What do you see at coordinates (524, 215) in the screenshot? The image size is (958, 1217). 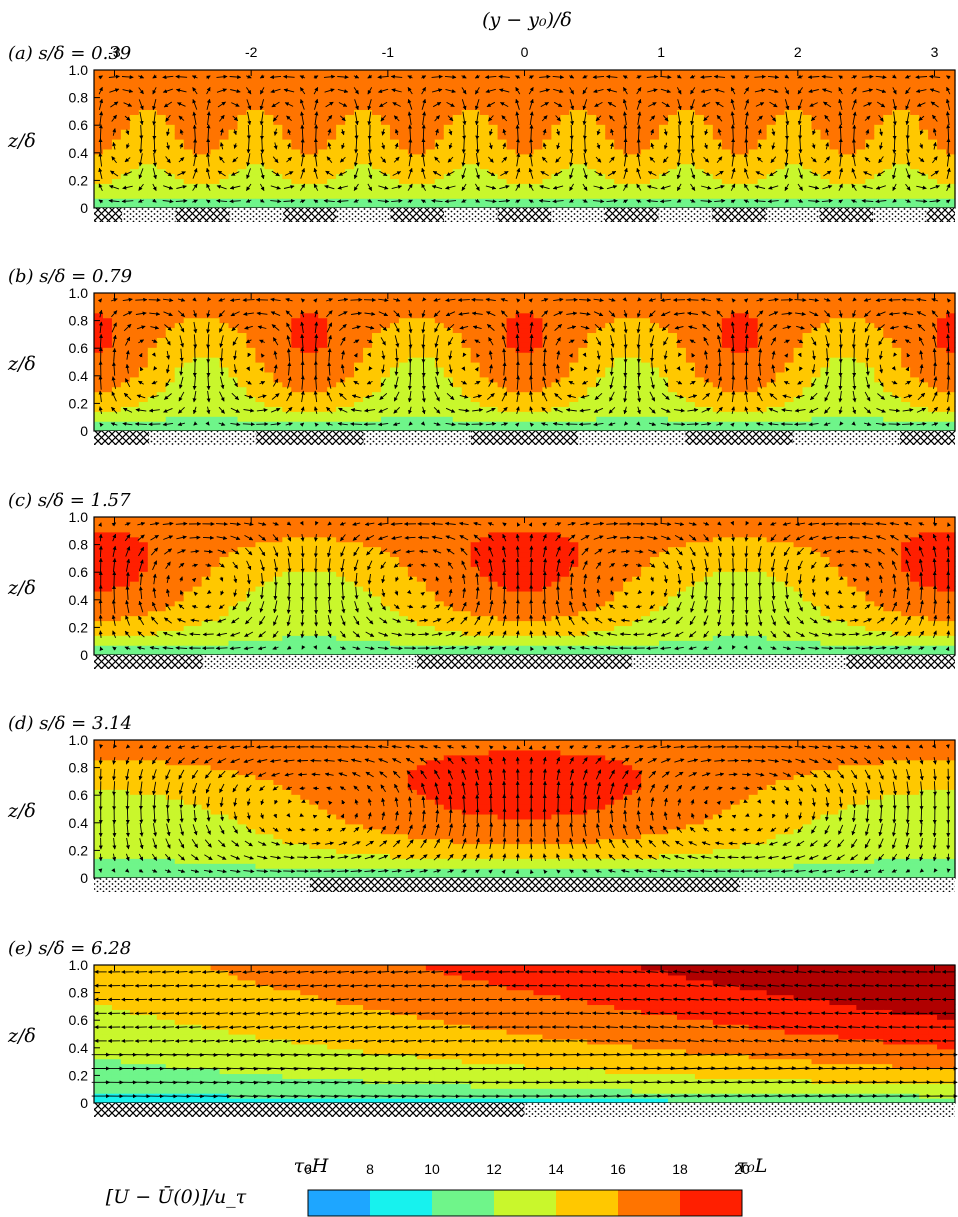 I see `surface-strip` at bounding box center [524, 215].